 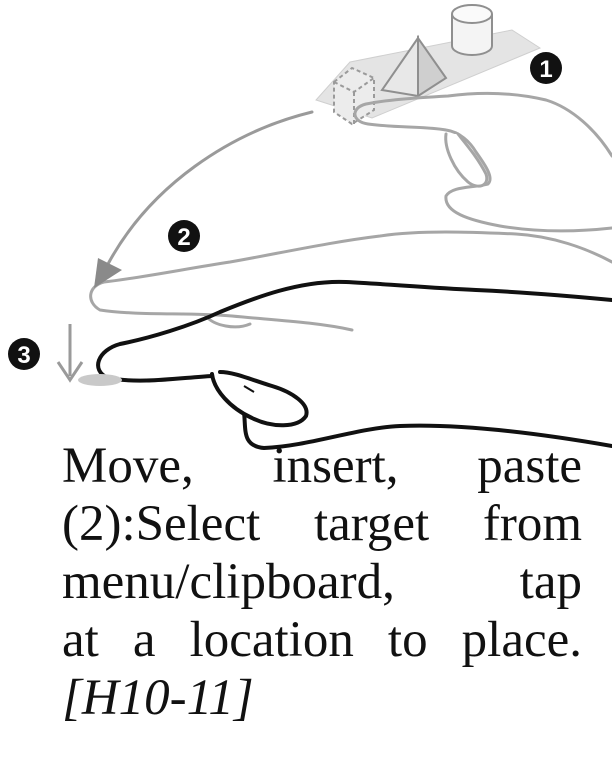 What do you see at coordinates (322, 640) in the screenshot?
I see `caption-line-4: at a location to place.` at bounding box center [322, 640].